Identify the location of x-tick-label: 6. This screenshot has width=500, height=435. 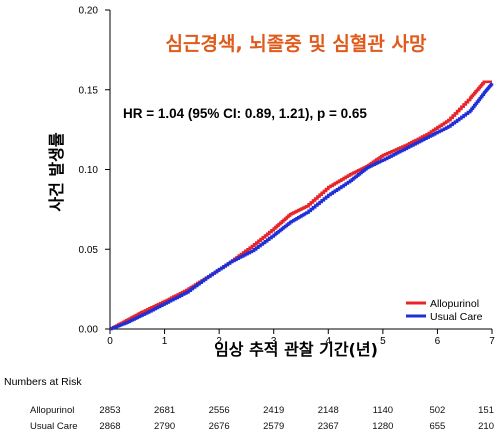
(438, 341).